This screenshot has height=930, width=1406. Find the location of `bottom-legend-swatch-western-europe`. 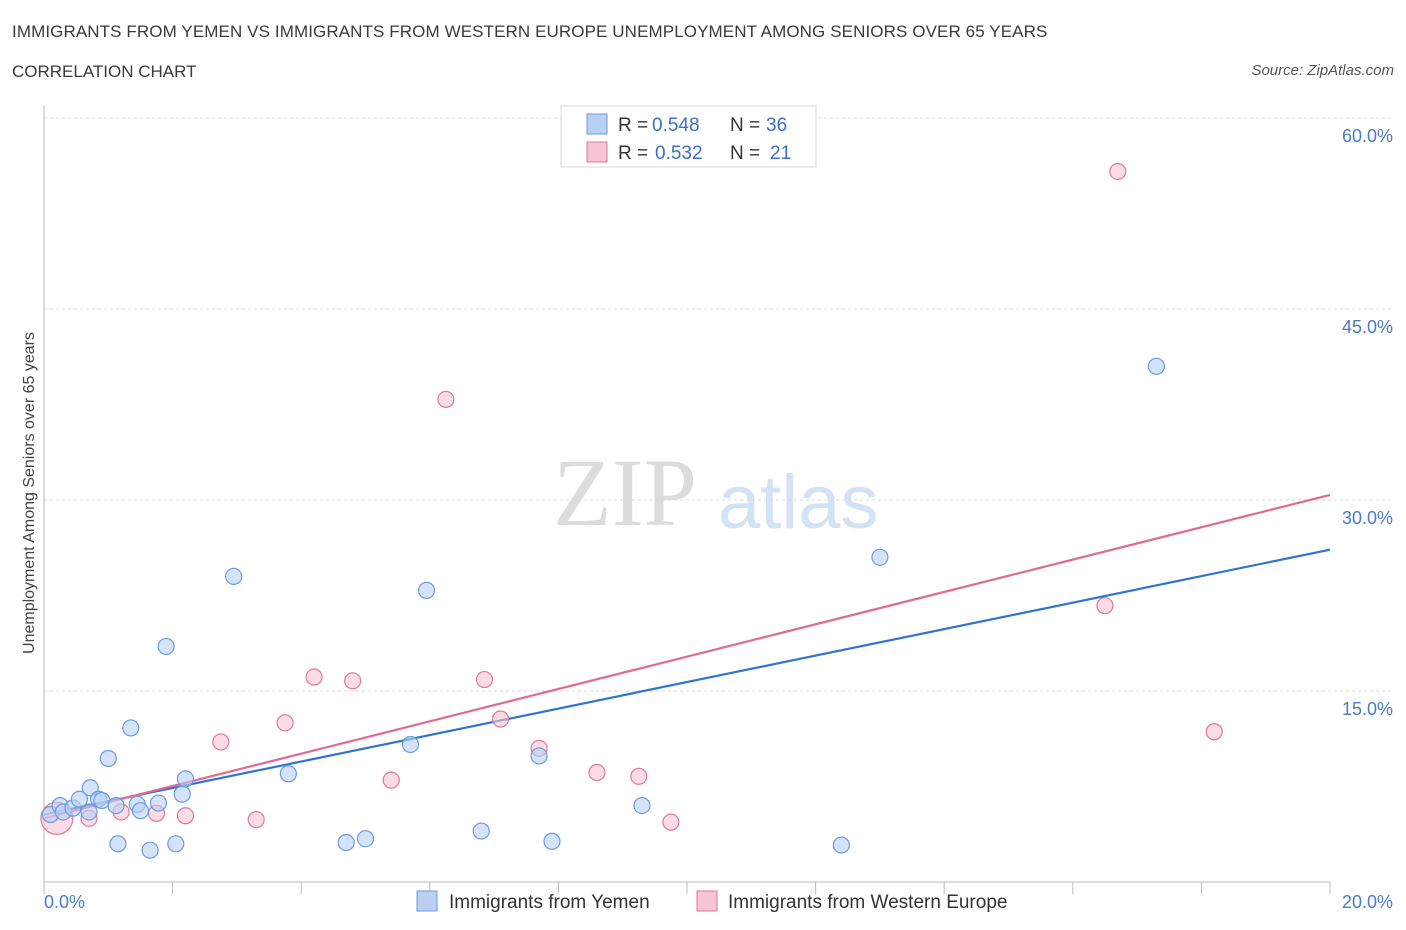

bottom-legend-swatch-western-europe is located at coordinates (707, 901).